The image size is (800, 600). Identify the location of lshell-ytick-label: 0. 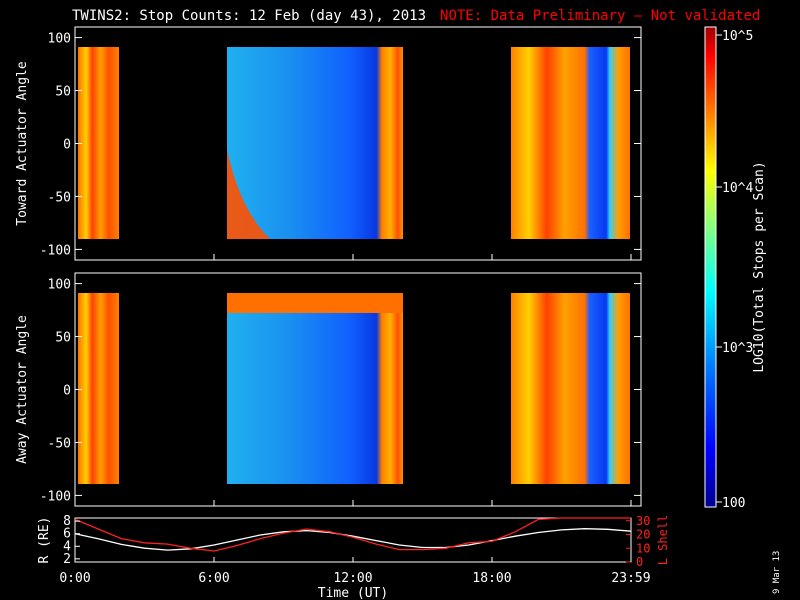
(639, 562).